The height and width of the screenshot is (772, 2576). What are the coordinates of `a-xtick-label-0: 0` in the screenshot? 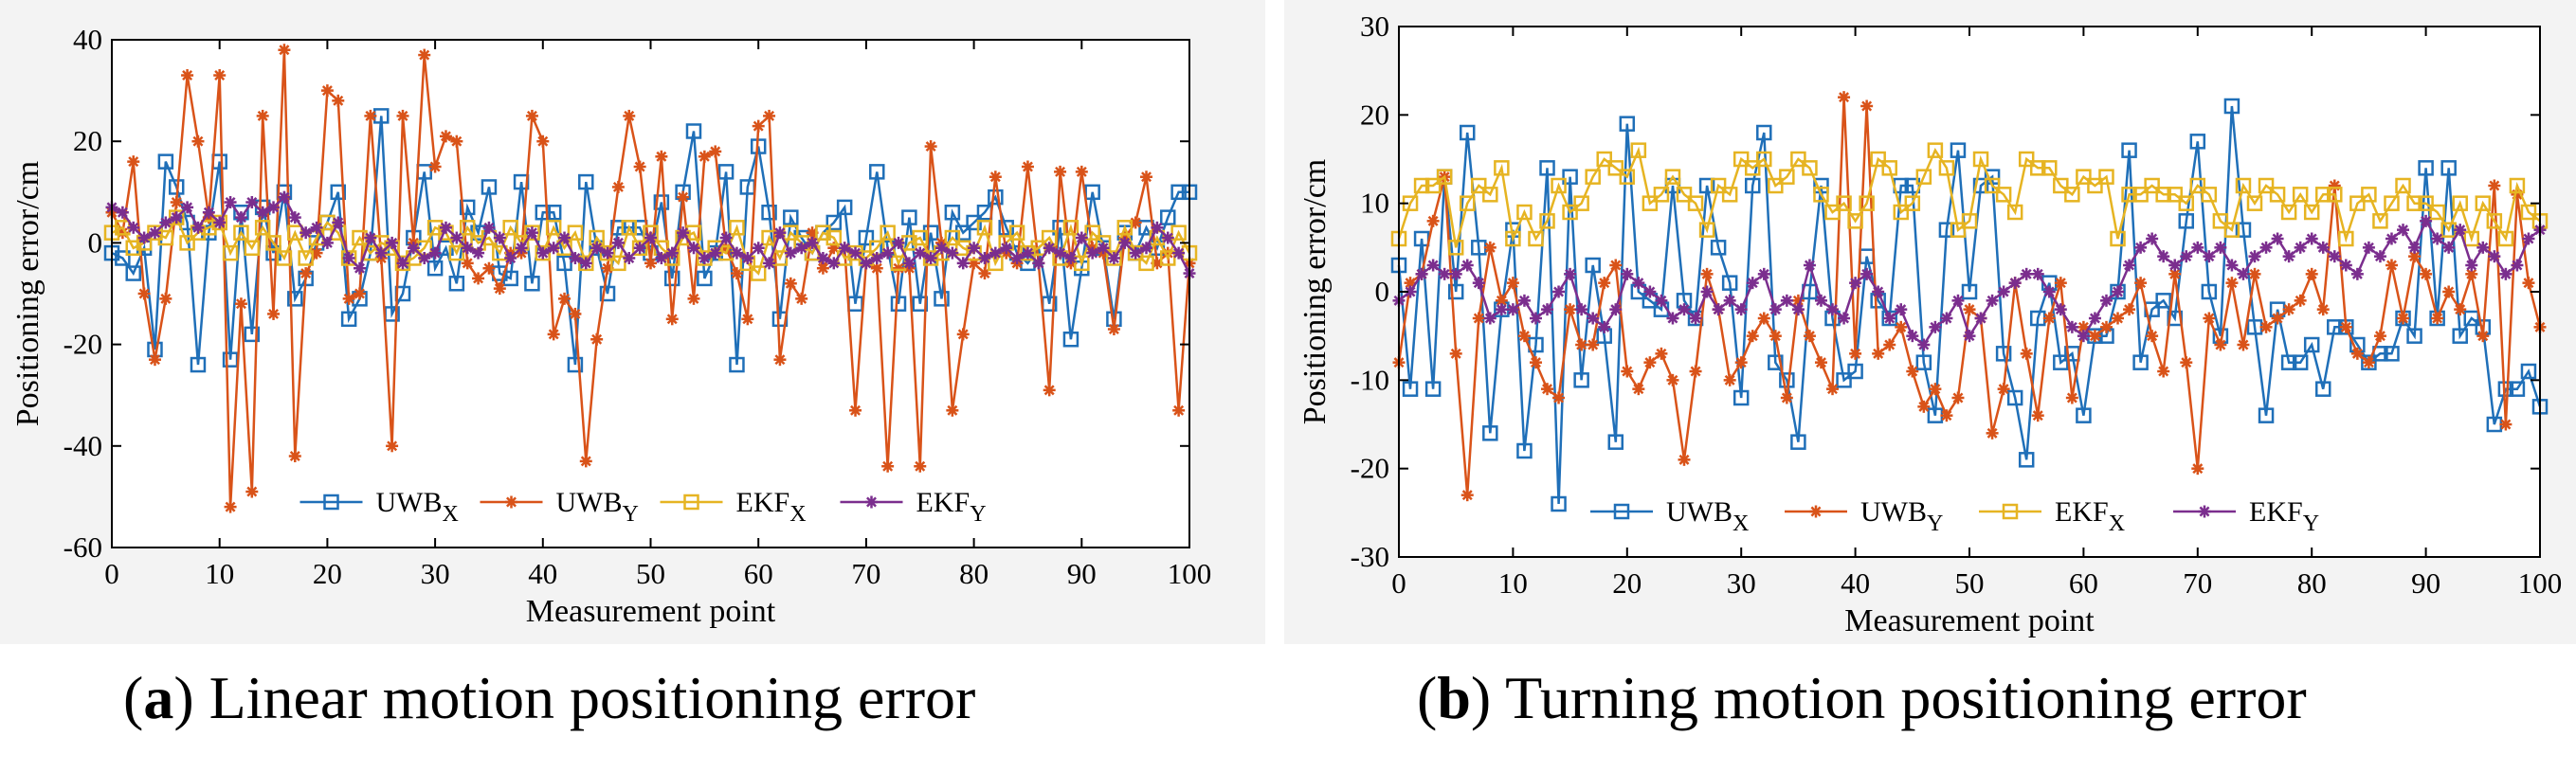 It's located at (111, 573).